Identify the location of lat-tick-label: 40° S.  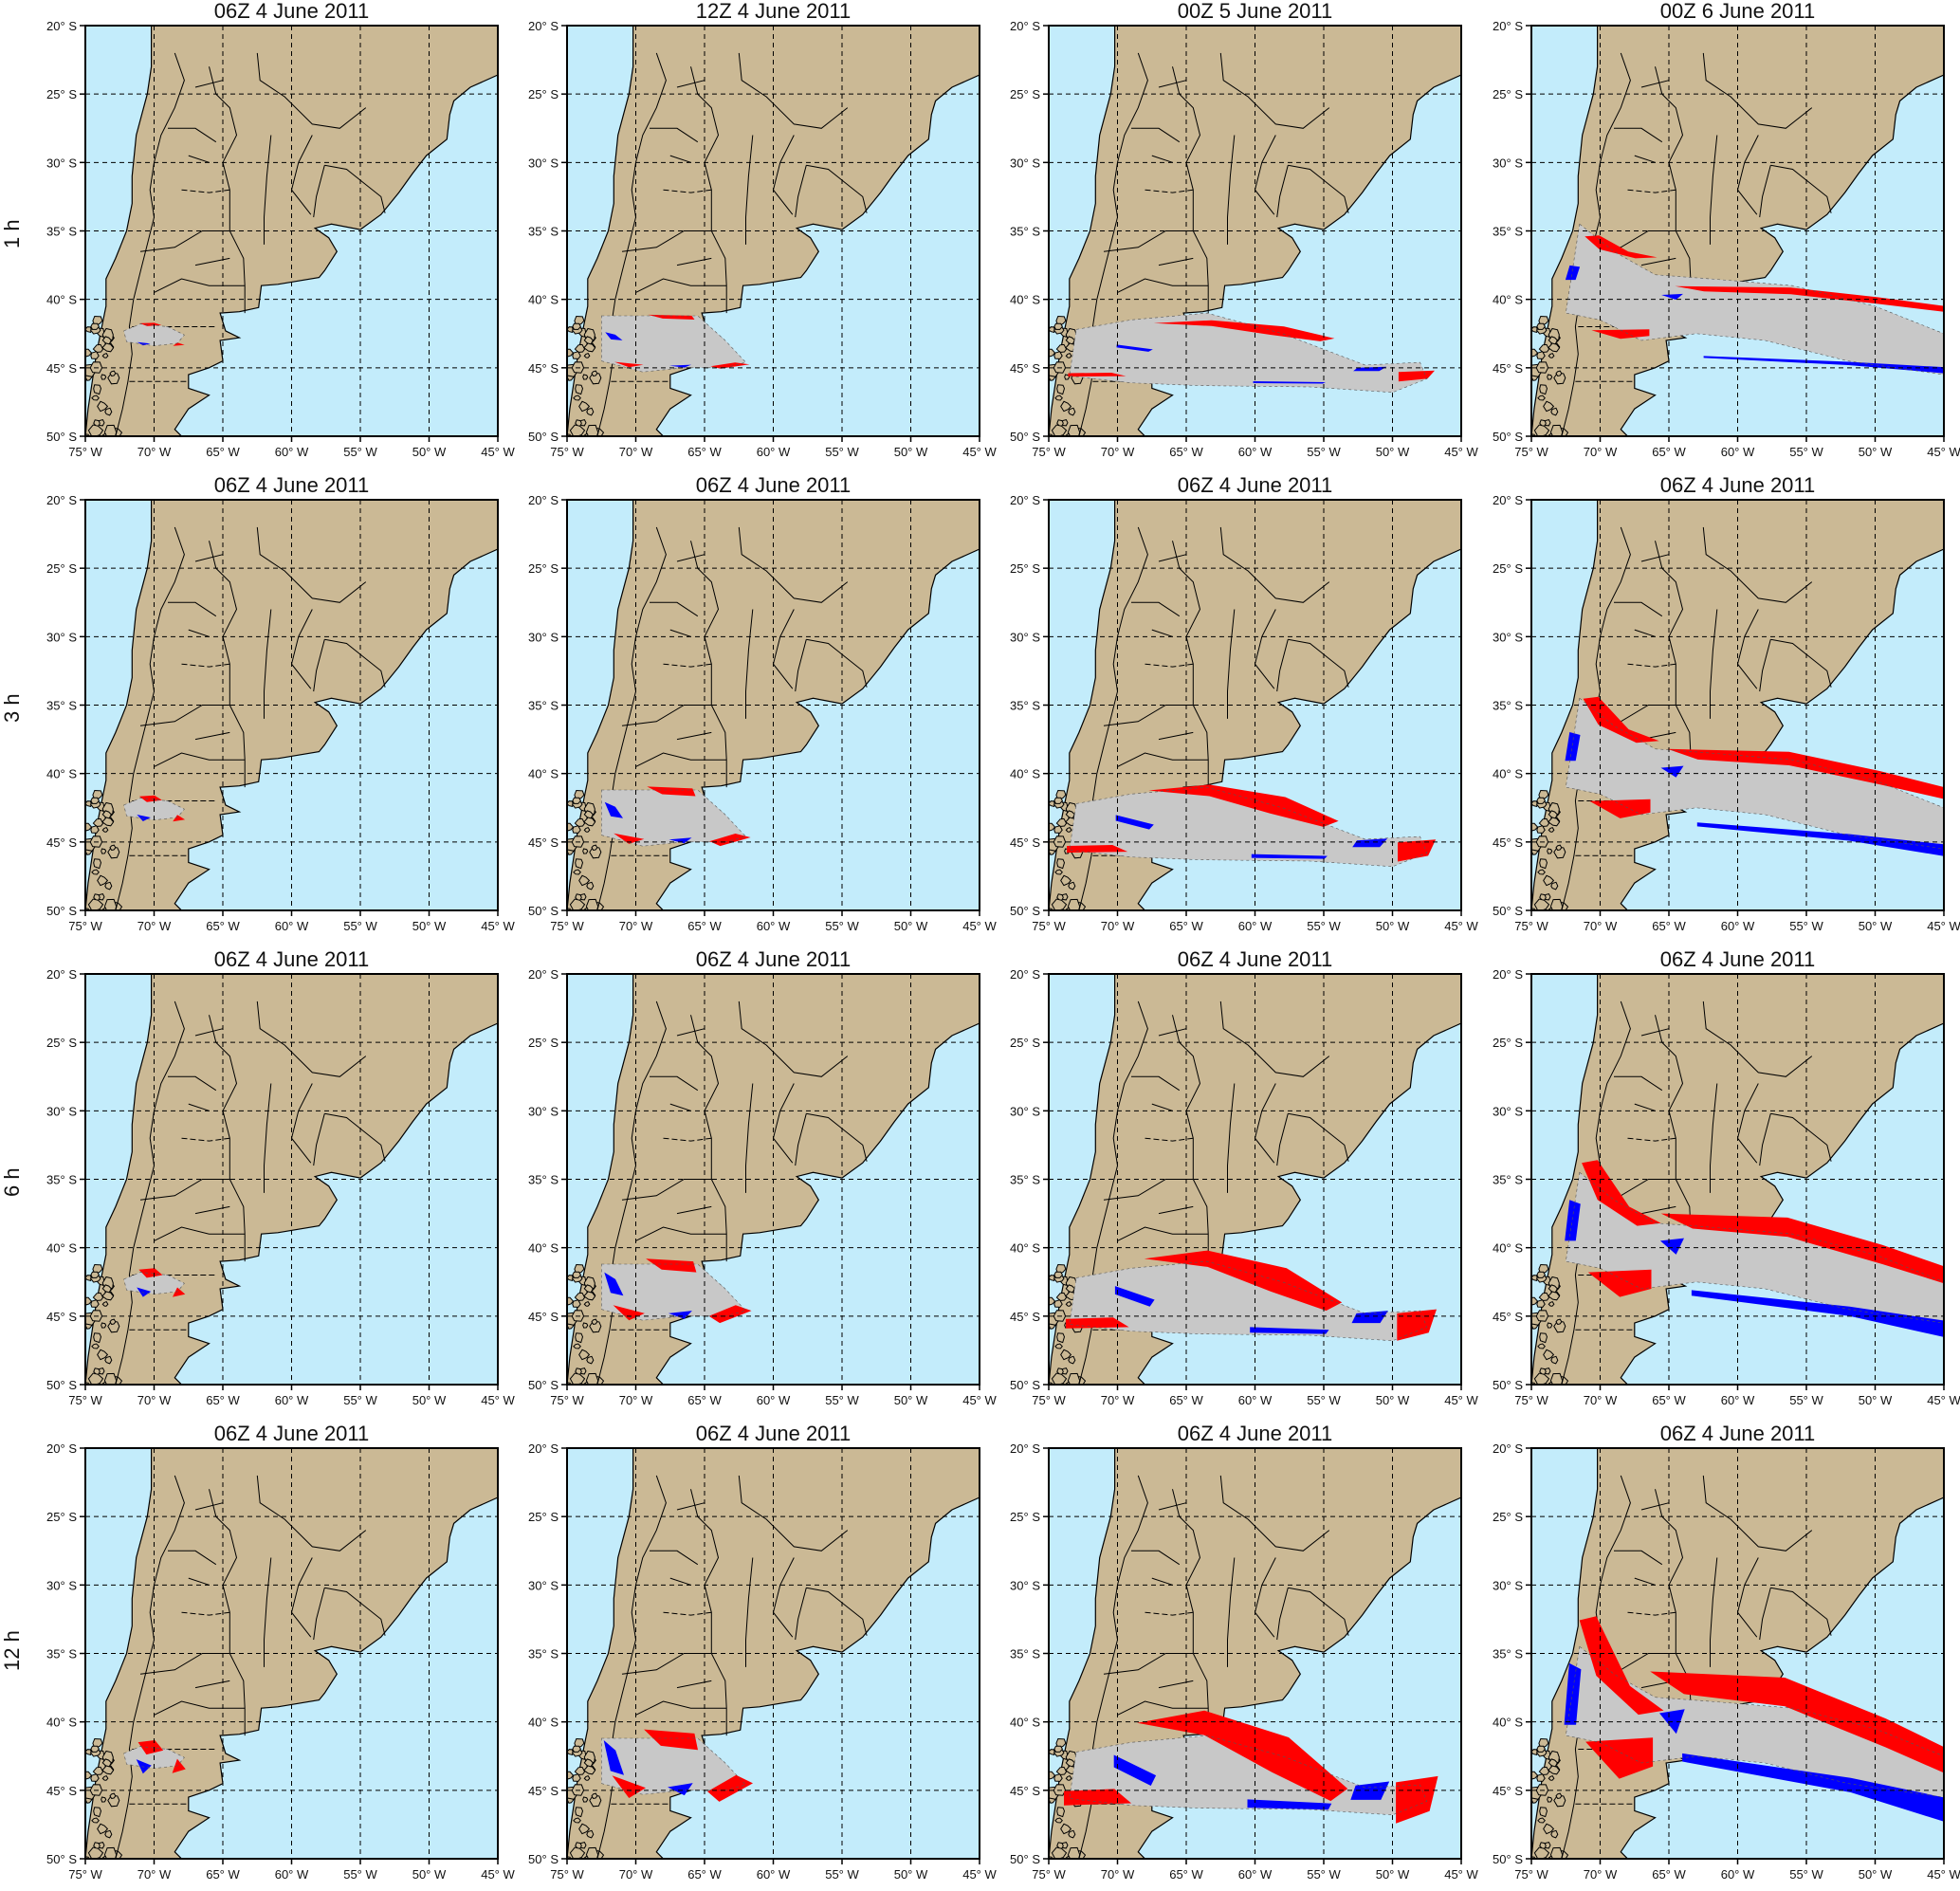
(543, 300).